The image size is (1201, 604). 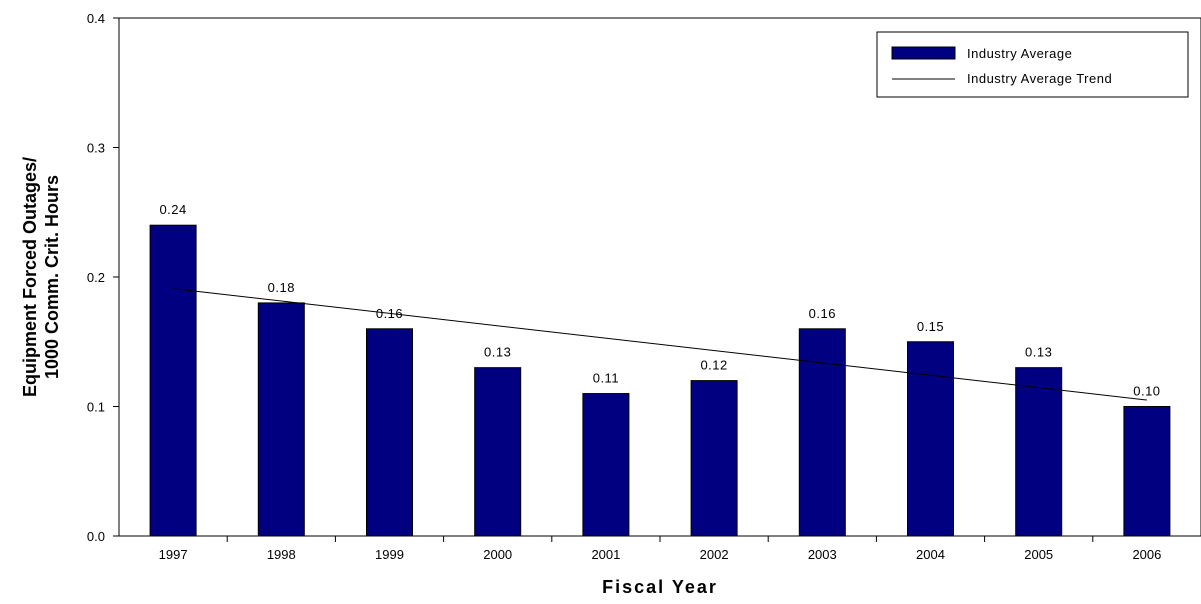 I want to click on y-axis-title-line-2: 1000 Comm. Crit. Hours, so click(x=52, y=277).